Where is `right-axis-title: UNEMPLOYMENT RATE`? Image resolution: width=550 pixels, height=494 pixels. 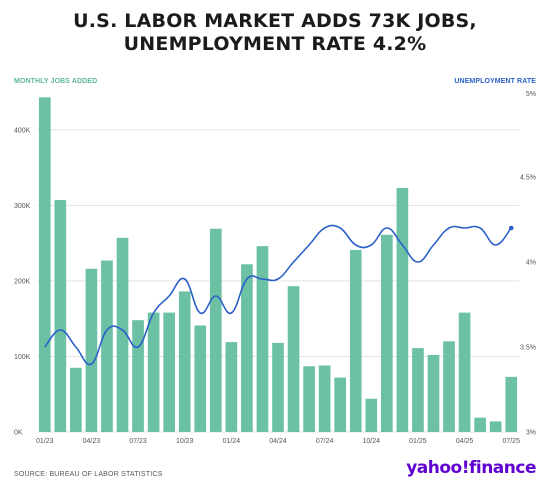
right-axis-title: UNEMPLOYMENT RATE is located at coordinates (495, 81).